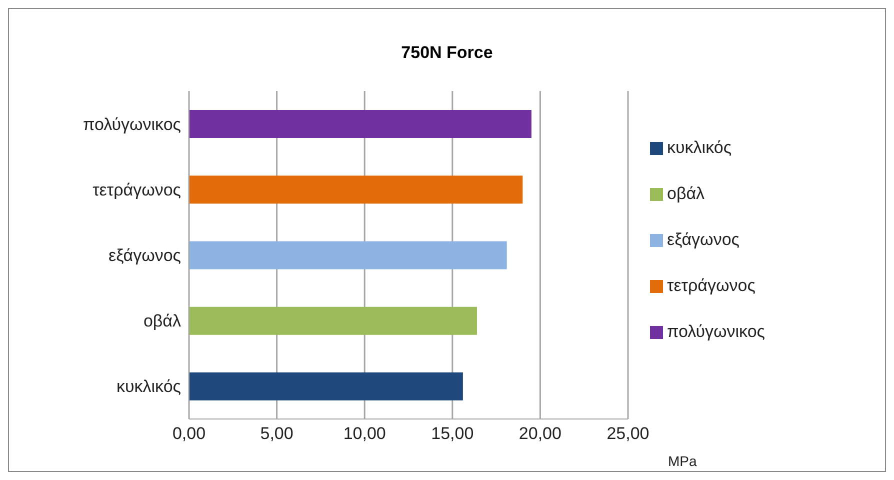 Image resolution: width=894 pixels, height=480 pixels. Describe the element at coordinates (136, 190) in the screenshot. I see `y-tick-label: τετράγωνος` at that location.